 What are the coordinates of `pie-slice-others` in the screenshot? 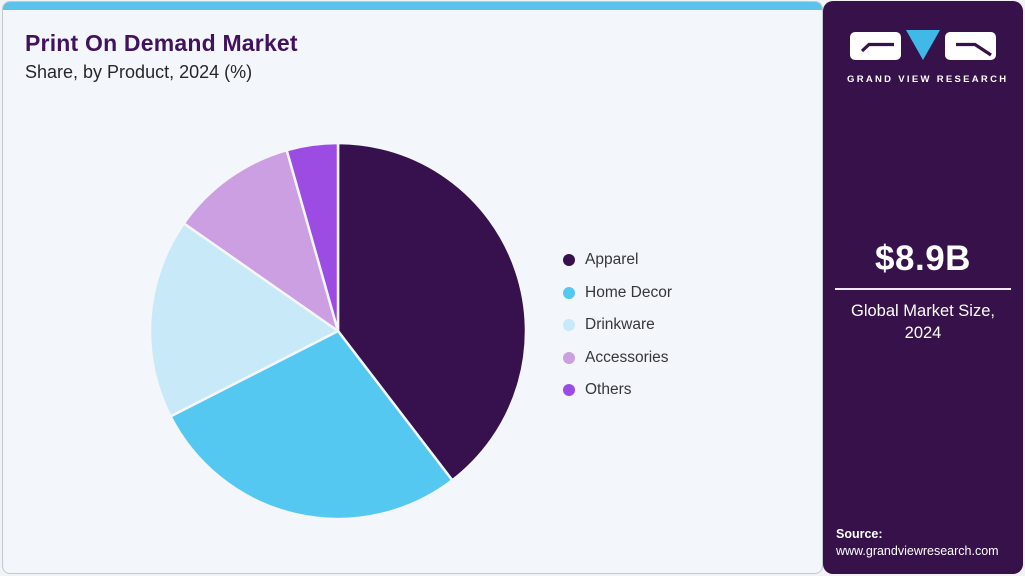 It's located at (312, 237).